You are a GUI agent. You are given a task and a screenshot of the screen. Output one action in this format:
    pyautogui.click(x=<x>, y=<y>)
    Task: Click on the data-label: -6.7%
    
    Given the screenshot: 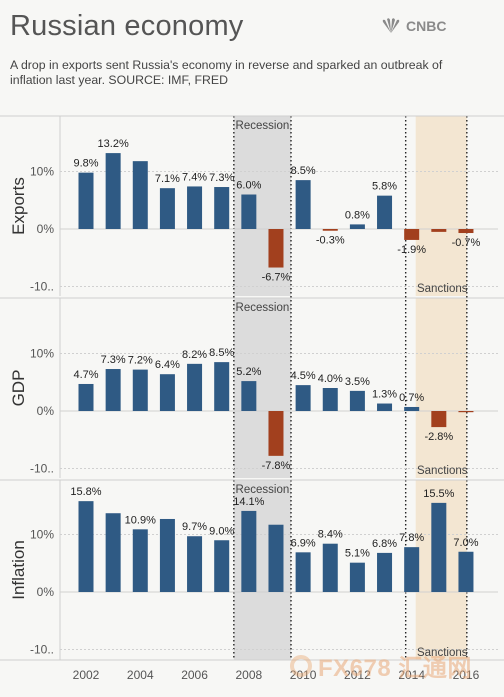 What is the action you would take?
    pyautogui.click(x=276, y=278)
    